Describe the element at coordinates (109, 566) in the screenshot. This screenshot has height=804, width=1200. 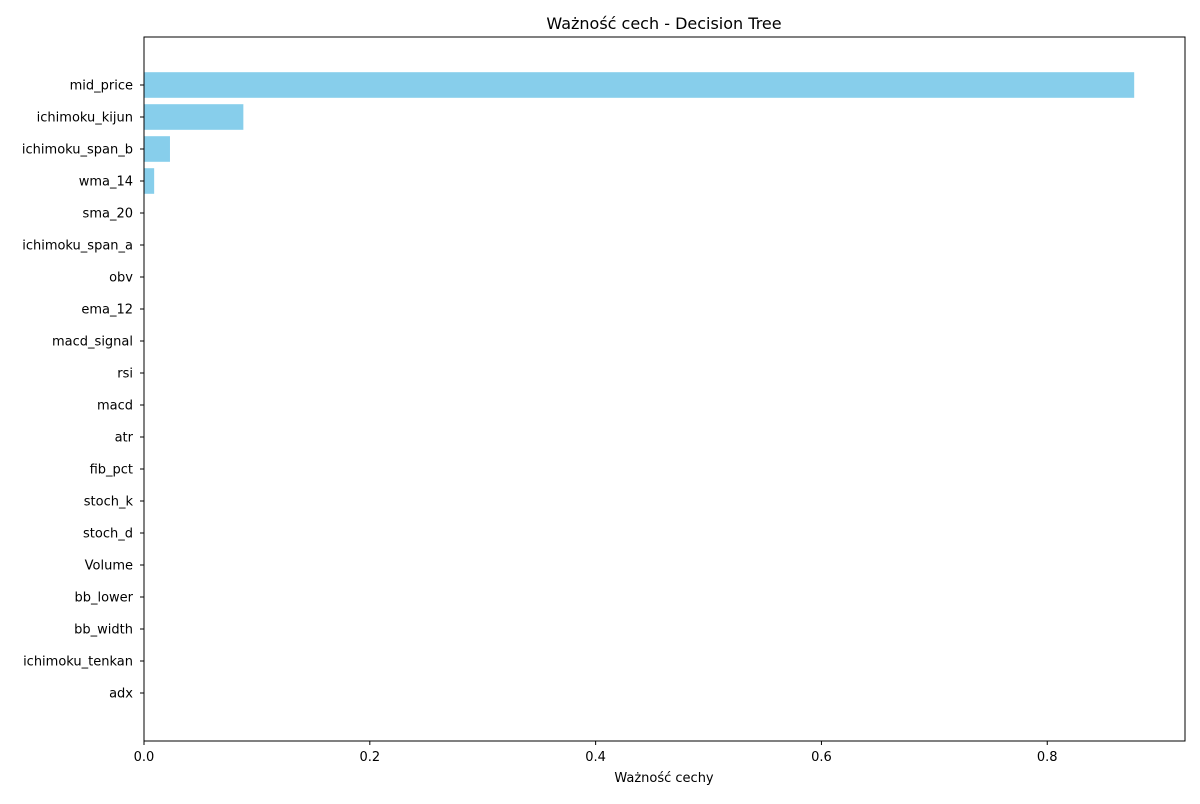
I see `y-tick-label: Volume` at that location.